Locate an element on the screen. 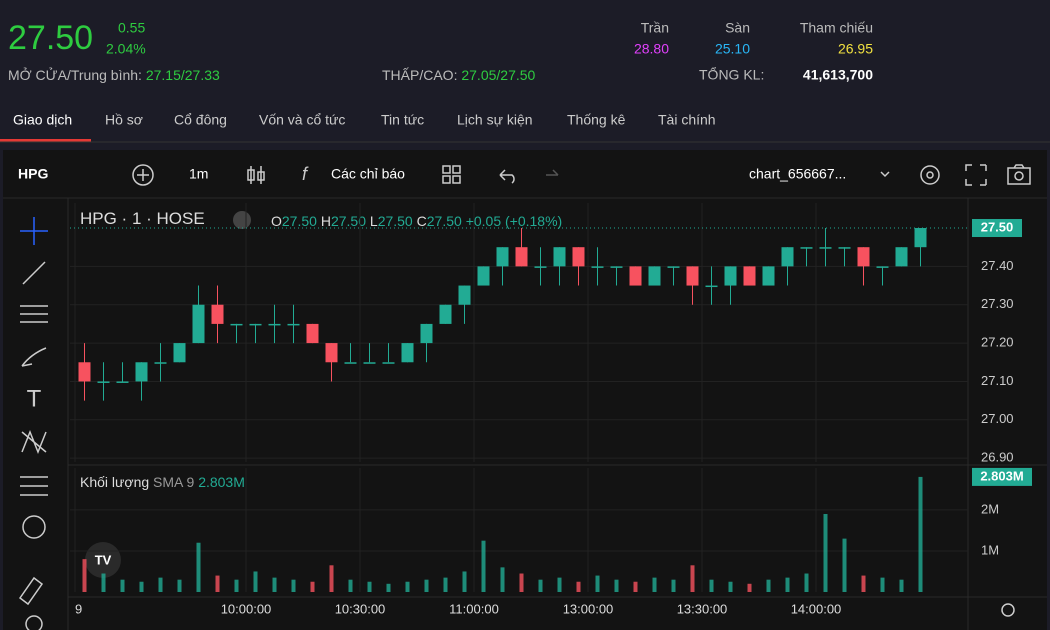  total-volume: 41,613,700 is located at coordinates (838, 75).